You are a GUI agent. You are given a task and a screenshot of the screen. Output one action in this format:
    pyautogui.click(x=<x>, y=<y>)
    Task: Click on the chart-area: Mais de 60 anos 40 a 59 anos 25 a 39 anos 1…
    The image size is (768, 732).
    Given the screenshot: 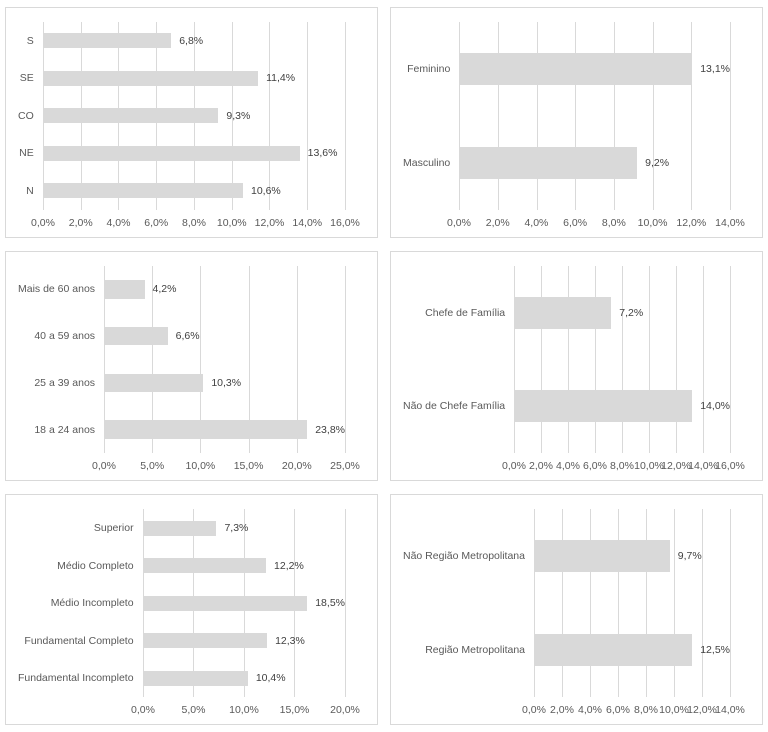 What is the action you would take?
    pyautogui.click(x=192, y=359)
    